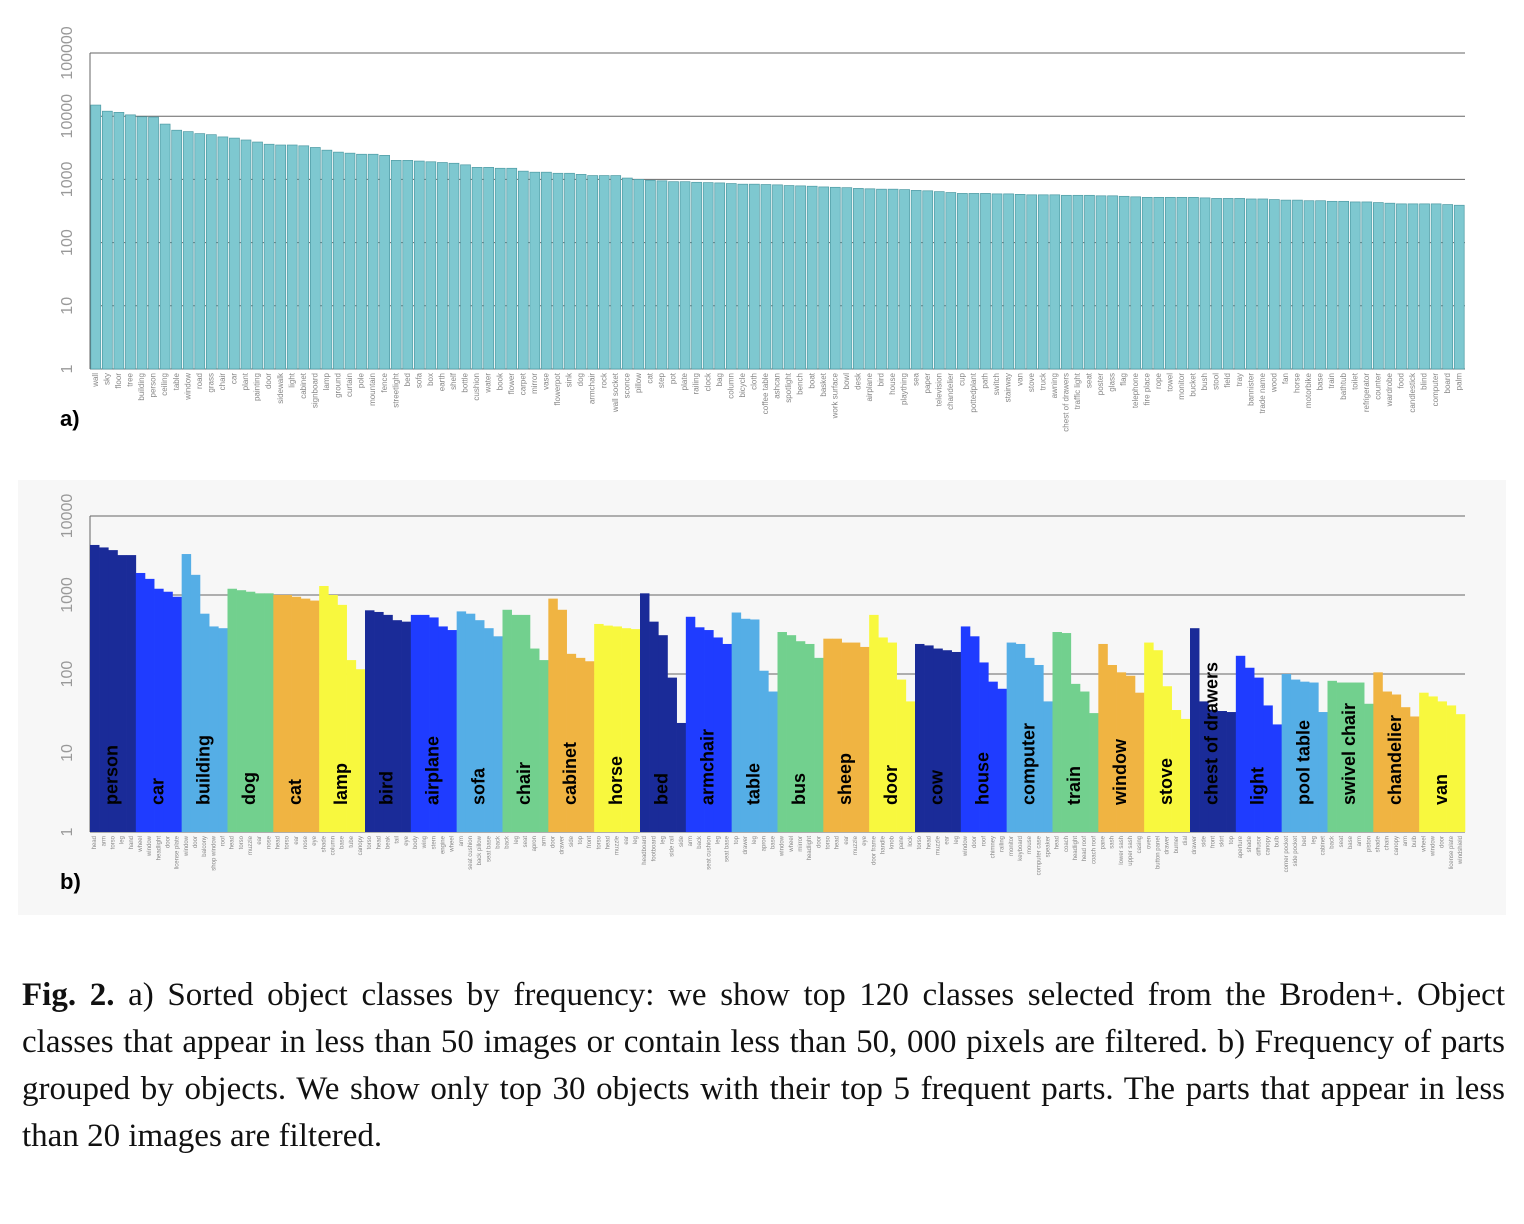  What do you see at coordinates (1204, 381) in the screenshot?
I see `x-tick-label: bush` at bounding box center [1204, 381].